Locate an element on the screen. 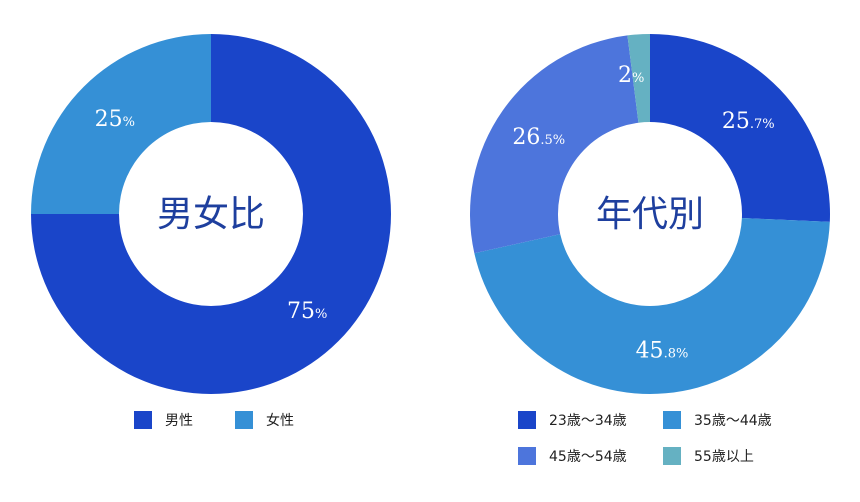 This screenshot has height=502, width=860. age-slice-label-0: 25.7% is located at coordinates (748, 121).